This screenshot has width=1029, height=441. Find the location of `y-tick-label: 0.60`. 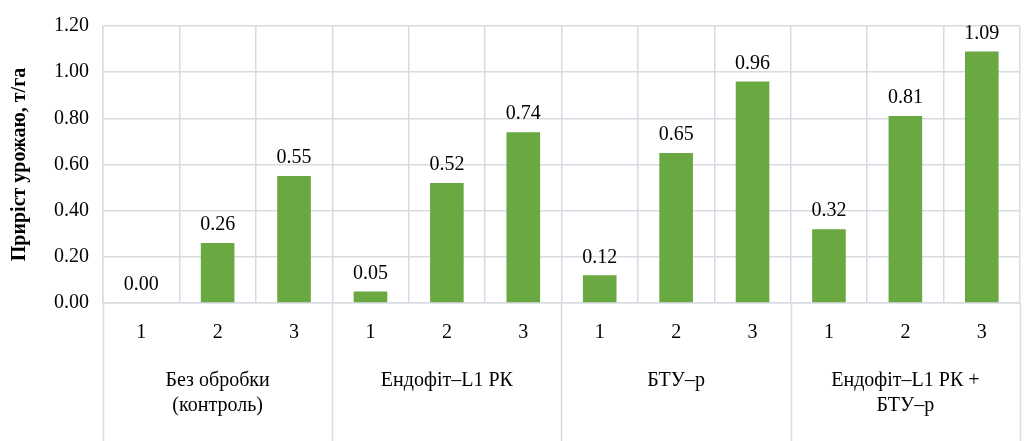

y-tick-label: 0.60 is located at coordinates (71, 162).